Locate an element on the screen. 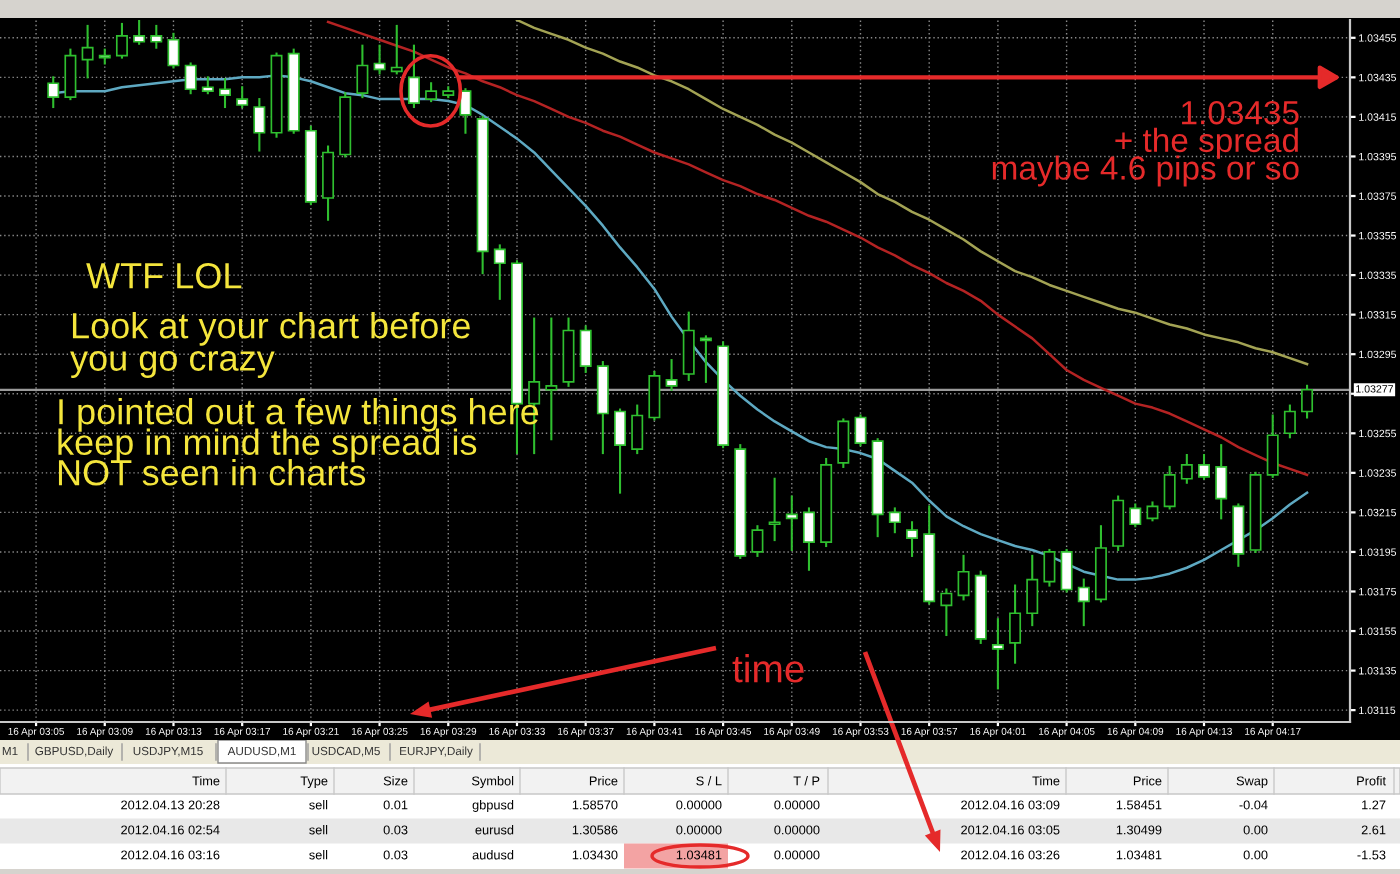  annotation: Look at your chart before you go crazy is located at coordinates (270, 345).